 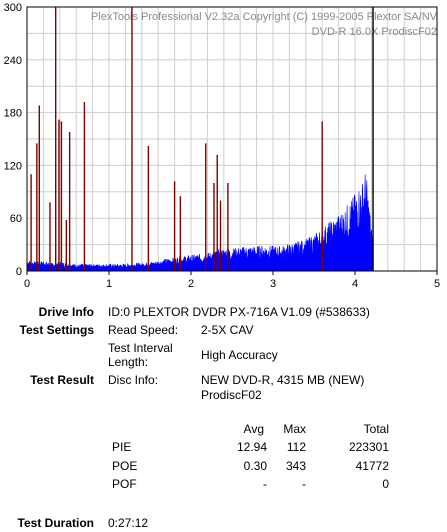 I want to click on test-duration-value: 0:27:12, so click(x=128, y=523).